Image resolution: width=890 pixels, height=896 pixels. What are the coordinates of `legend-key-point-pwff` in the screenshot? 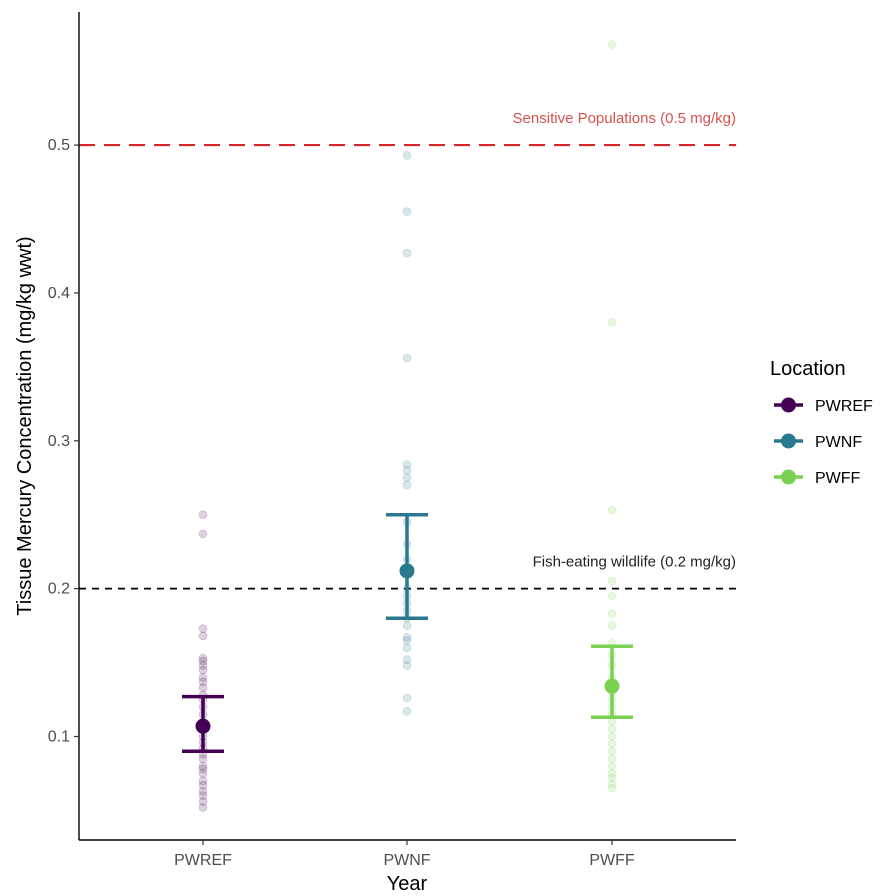 It's located at (788, 477).